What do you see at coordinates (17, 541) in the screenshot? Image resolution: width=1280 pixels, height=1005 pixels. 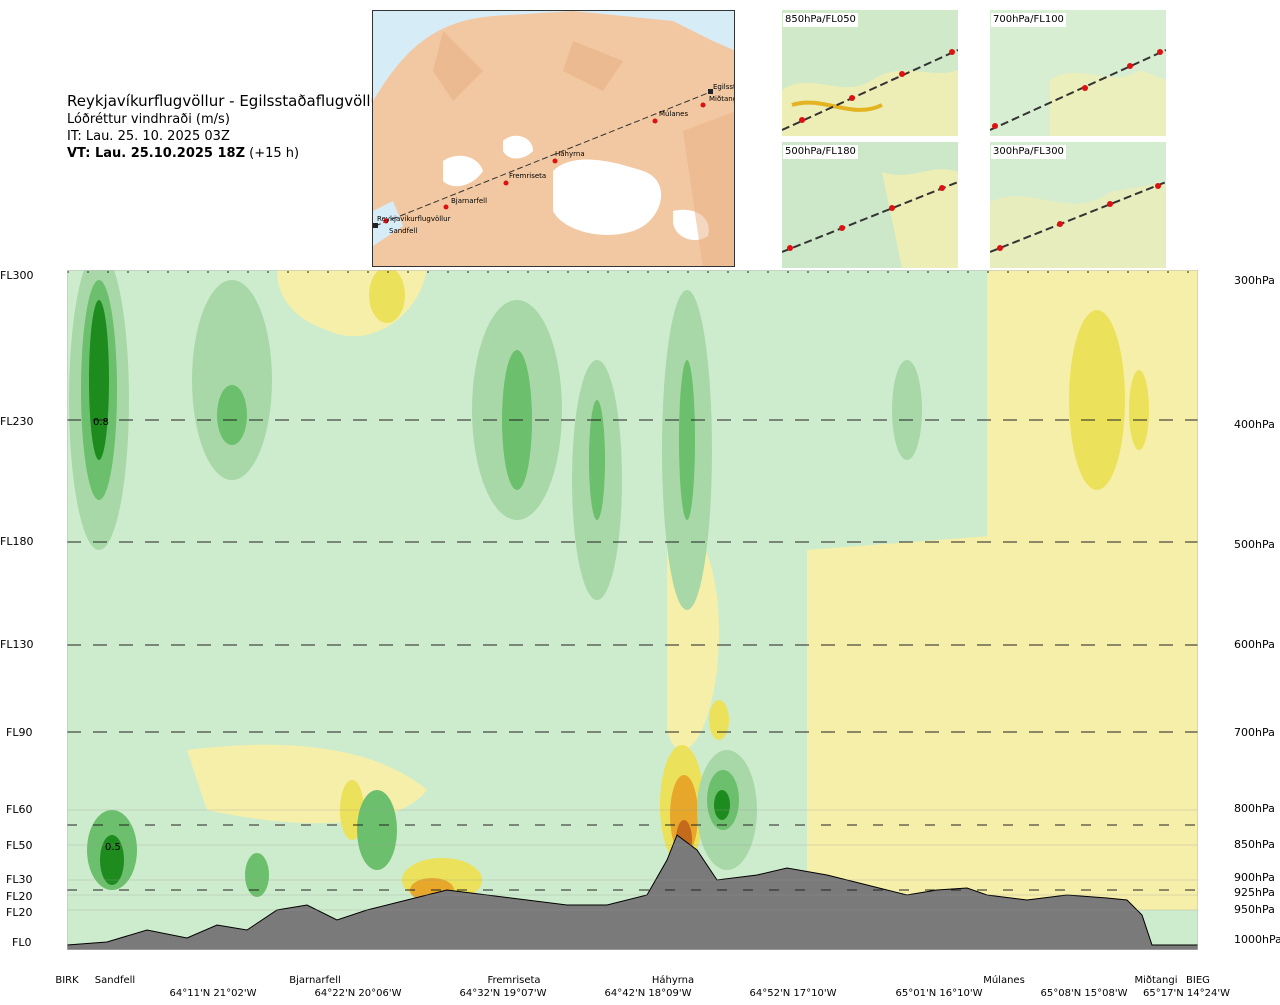 I see `level-label-left: FL180` at bounding box center [17, 541].